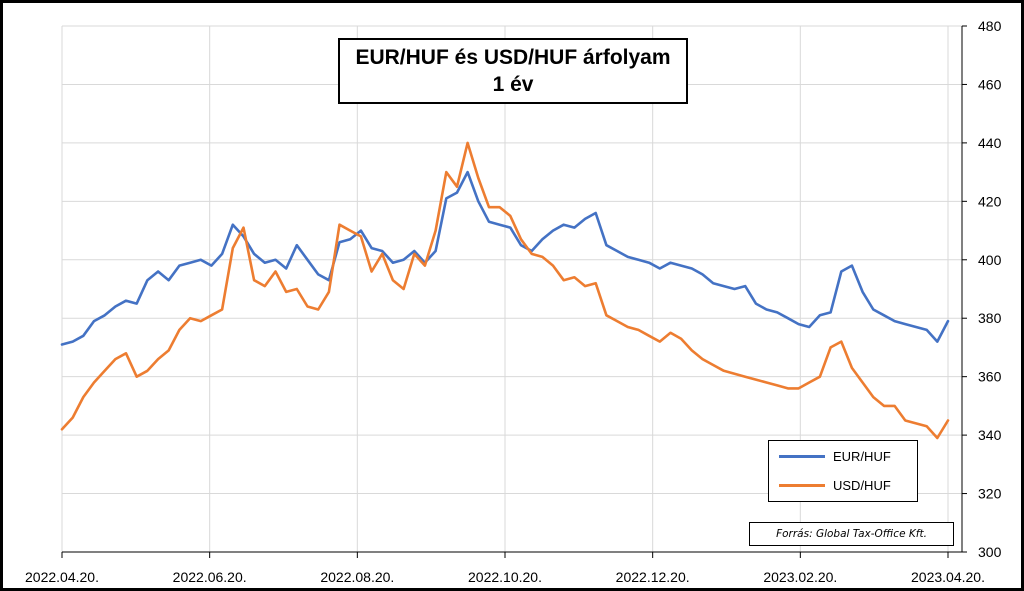 This screenshot has width=1024, height=591. I want to click on y-tick-label: 480, so click(990, 26).